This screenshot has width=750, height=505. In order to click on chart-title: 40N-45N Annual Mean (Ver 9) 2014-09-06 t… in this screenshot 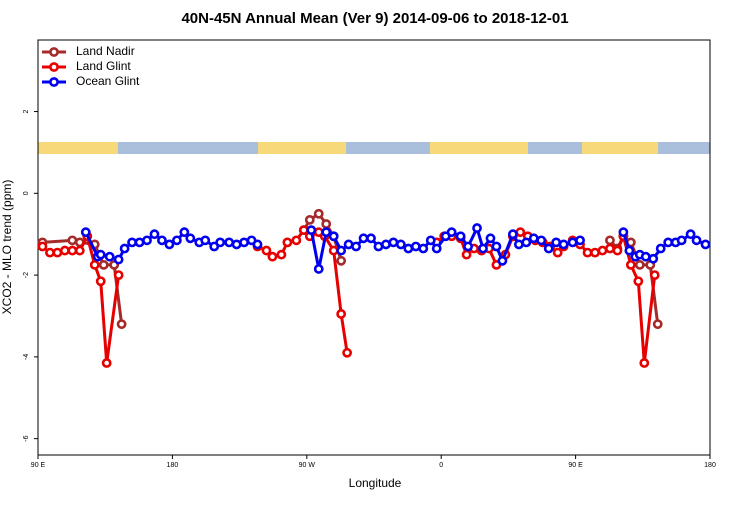, I will do `click(374, 18)`.